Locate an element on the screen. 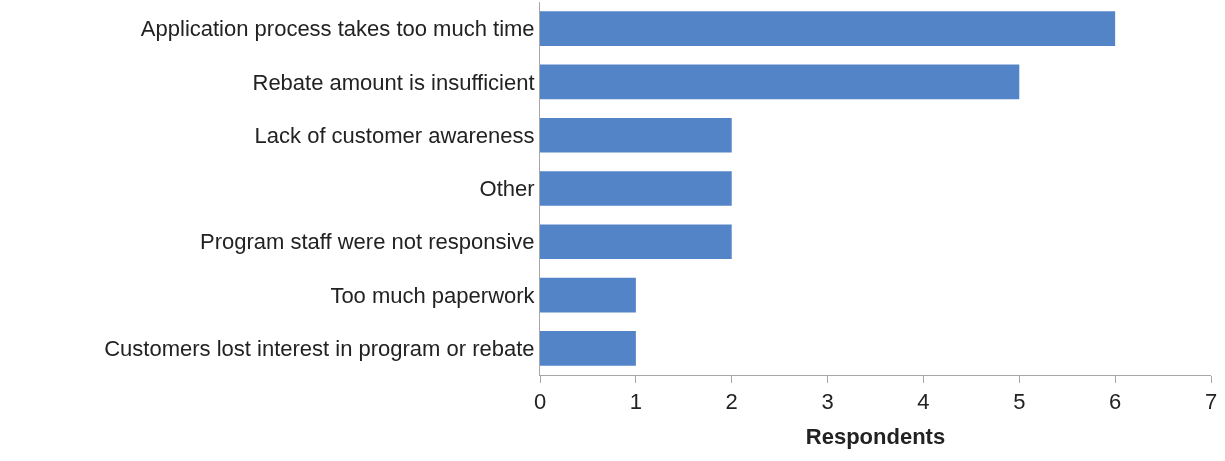  x-tick-label: 7 is located at coordinates (1211, 402).